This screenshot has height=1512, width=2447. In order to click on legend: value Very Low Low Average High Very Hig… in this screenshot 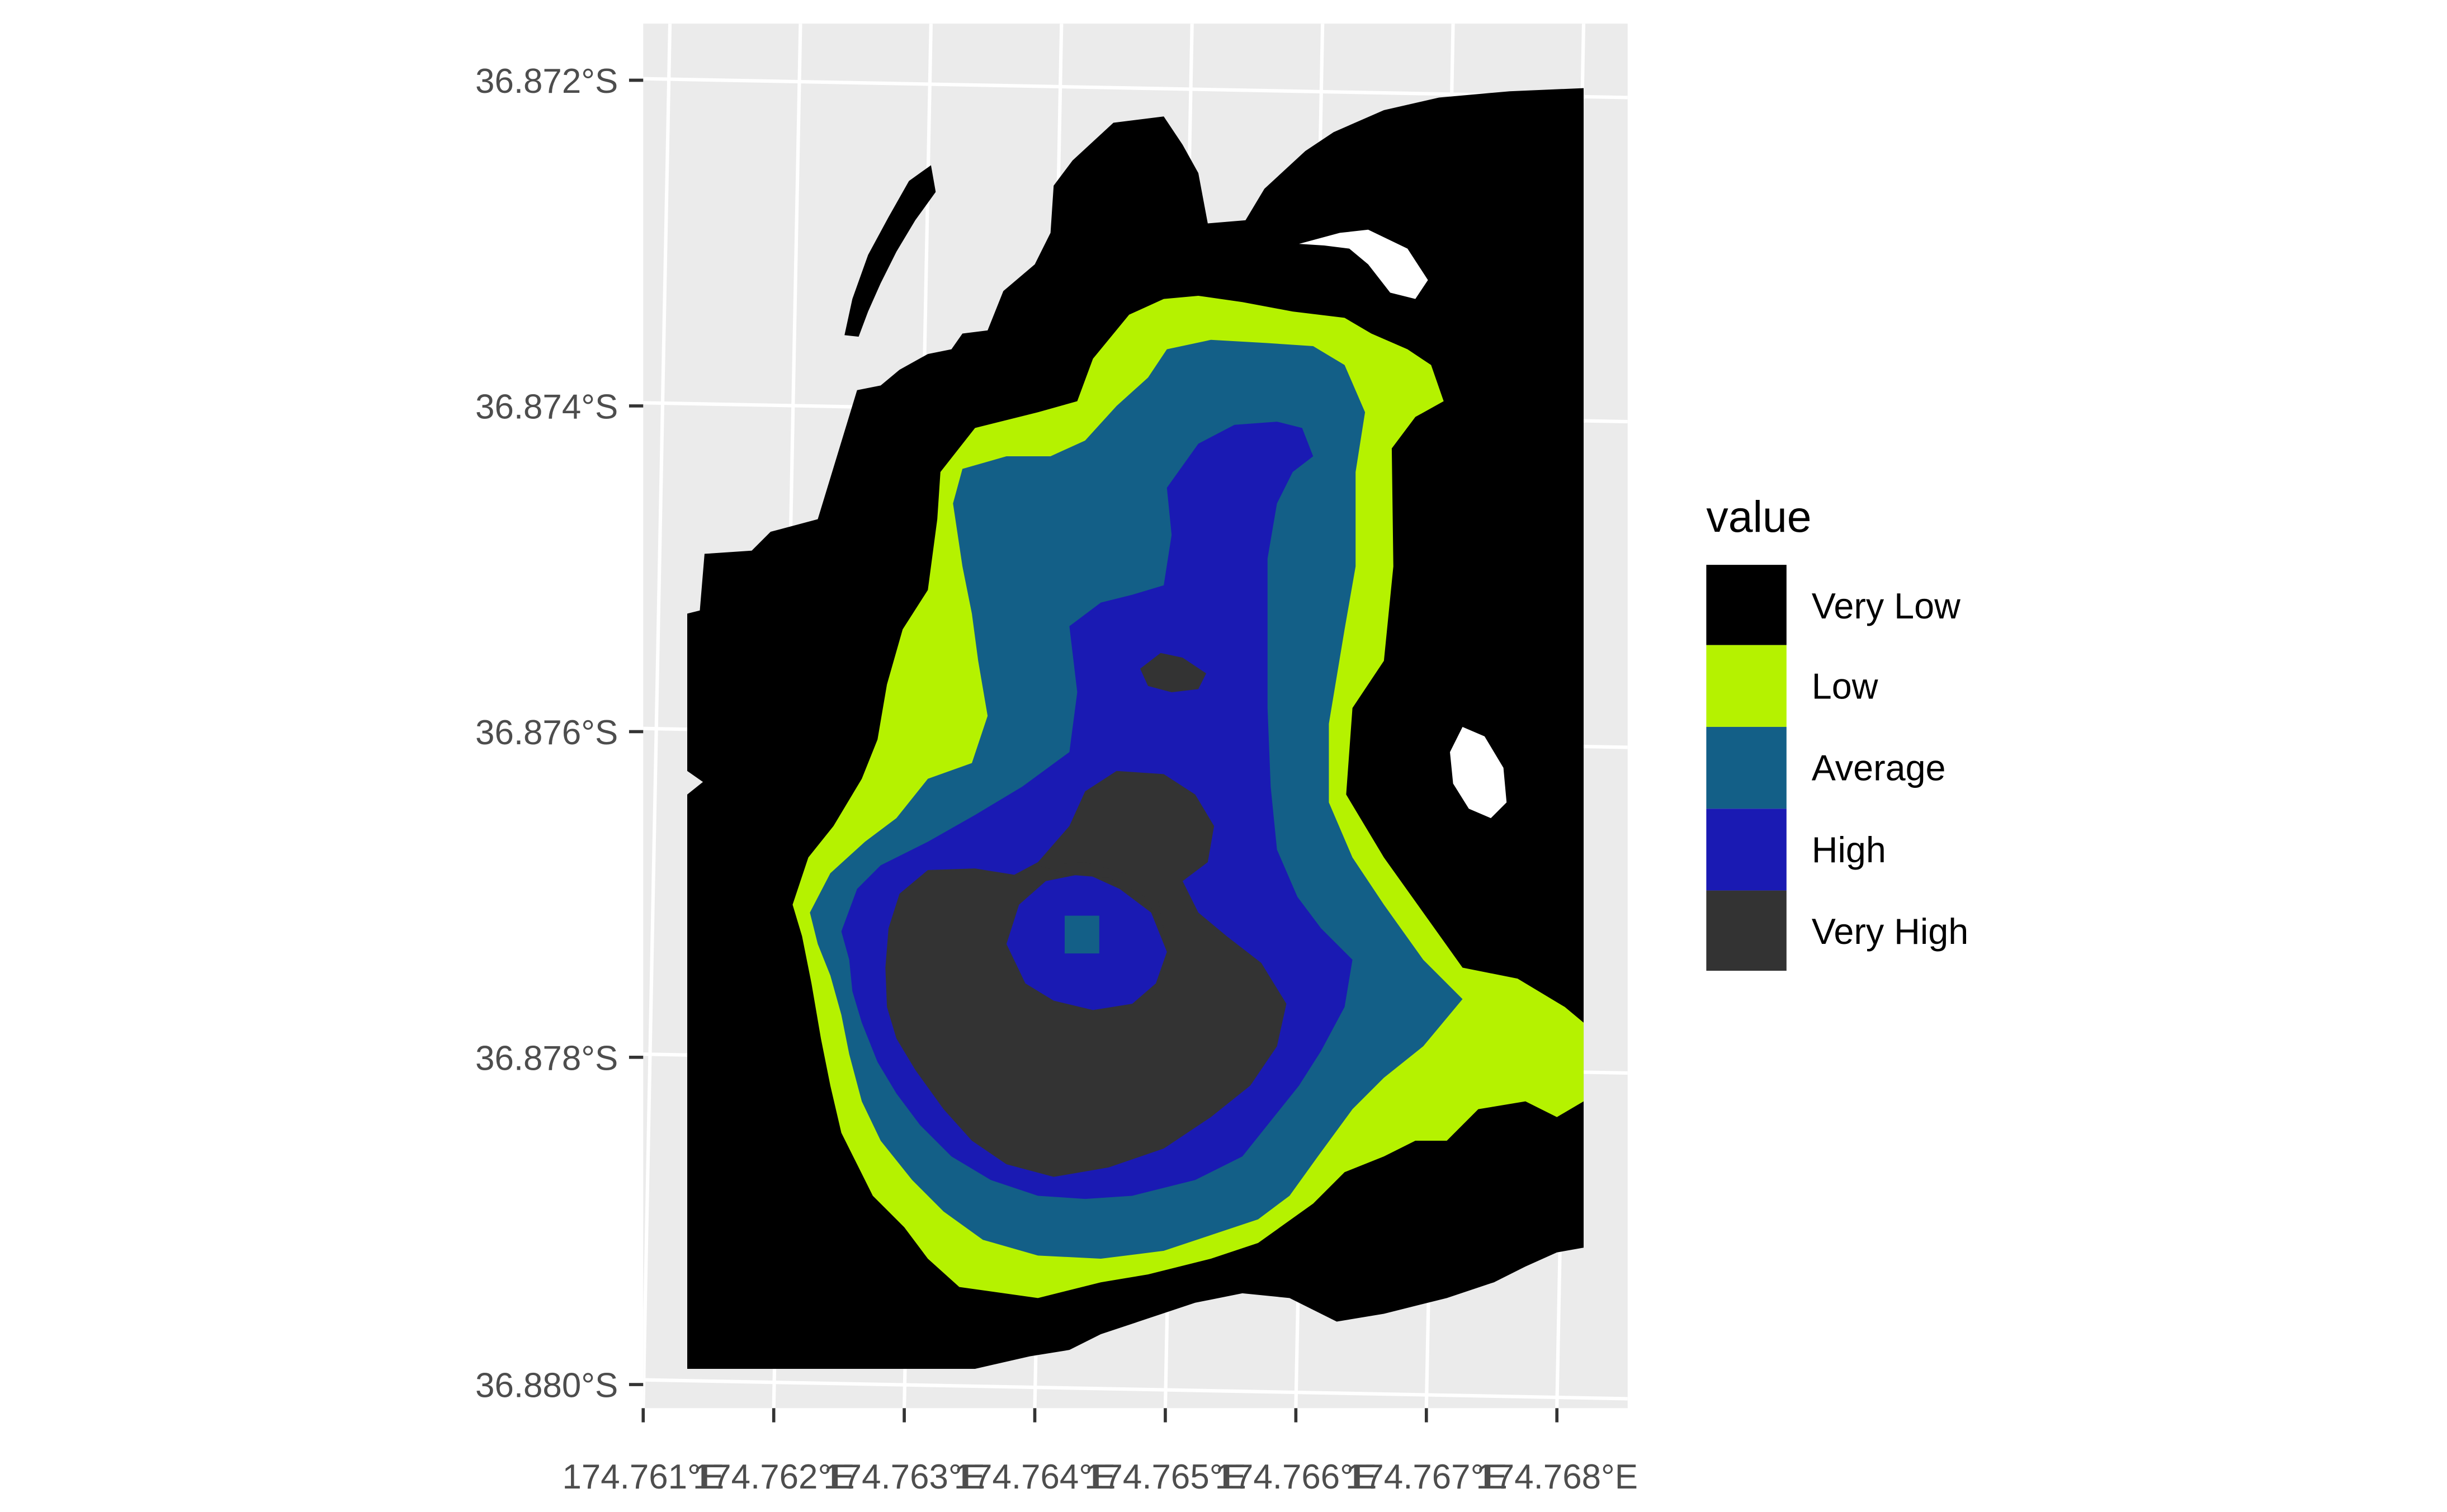, I will do `click(1837, 731)`.